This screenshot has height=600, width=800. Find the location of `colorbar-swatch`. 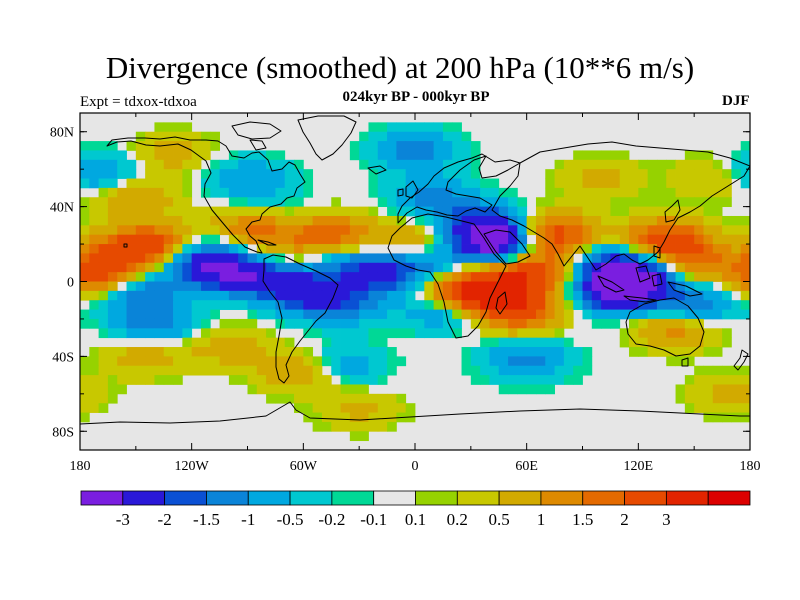

colorbar-swatch is located at coordinates (394, 498).